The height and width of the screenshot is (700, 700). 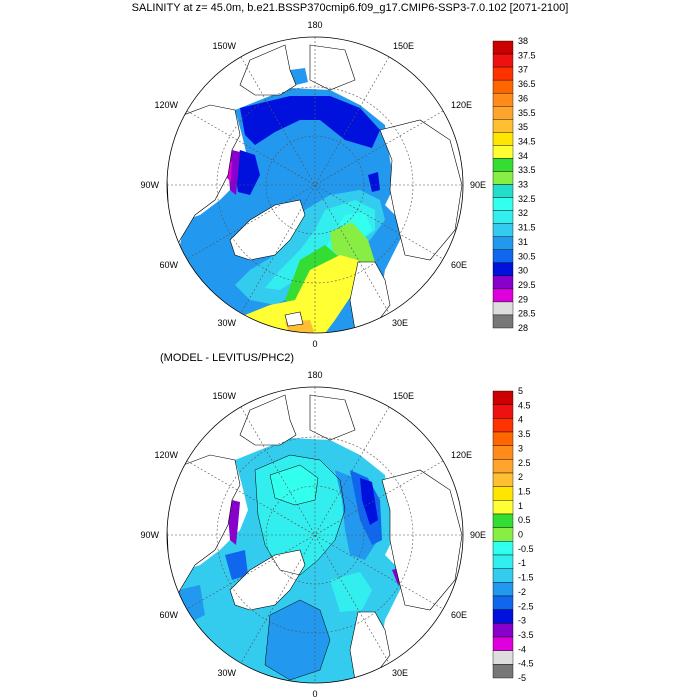 What do you see at coordinates (523, 328) in the screenshot?
I see `top-colorbar-label: 28` at bounding box center [523, 328].